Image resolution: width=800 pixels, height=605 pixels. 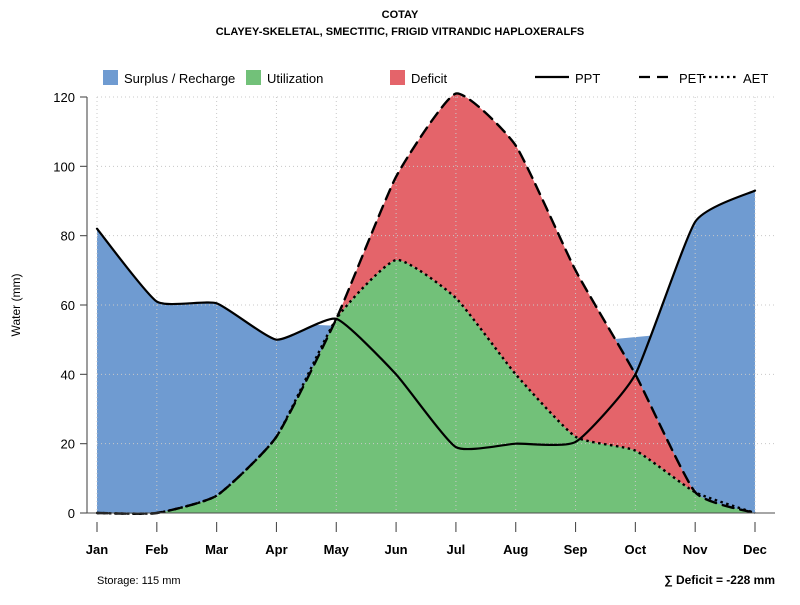 What do you see at coordinates (64, 166) in the screenshot?
I see `y-tick-label: 100` at bounding box center [64, 166].